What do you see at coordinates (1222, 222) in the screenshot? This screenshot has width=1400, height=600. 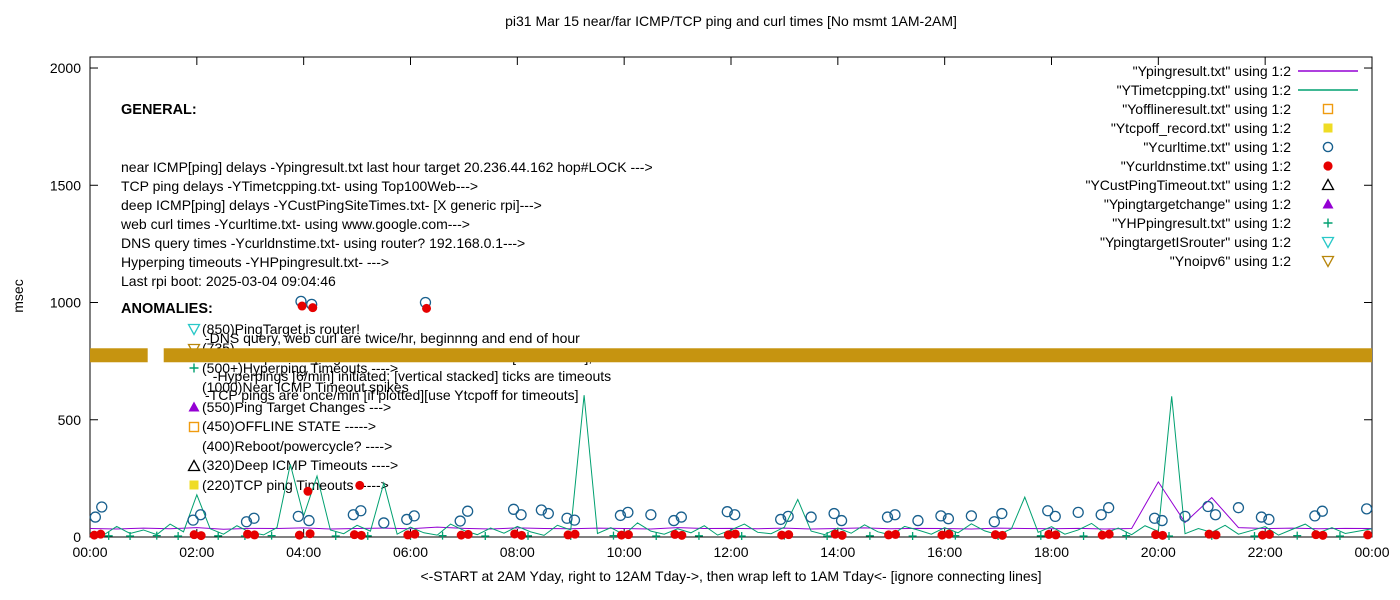 I see `legend-item: "YHPpingresult.txt" using 1:2` at bounding box center [1222, 222].